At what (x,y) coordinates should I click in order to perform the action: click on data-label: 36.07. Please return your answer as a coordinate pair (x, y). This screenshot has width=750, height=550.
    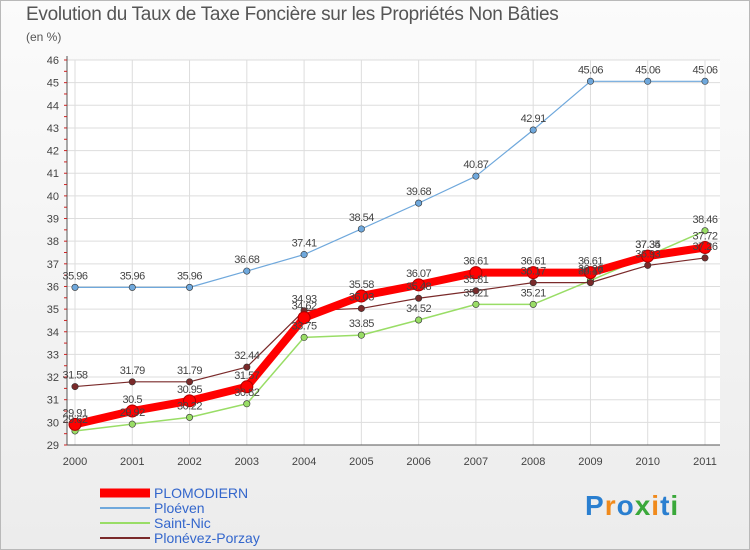
    Looking at the image, I should click on (418, 274).